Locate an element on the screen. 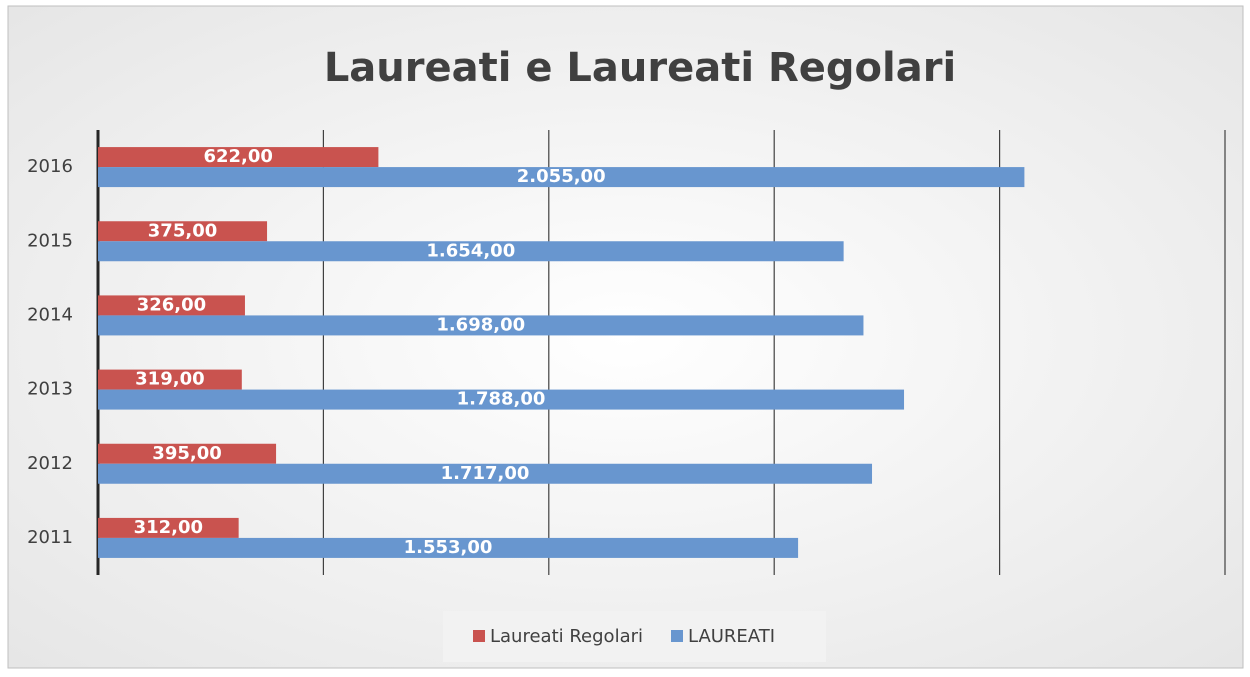  data-label: 1.698,00 is located at coordinates (480, 324).